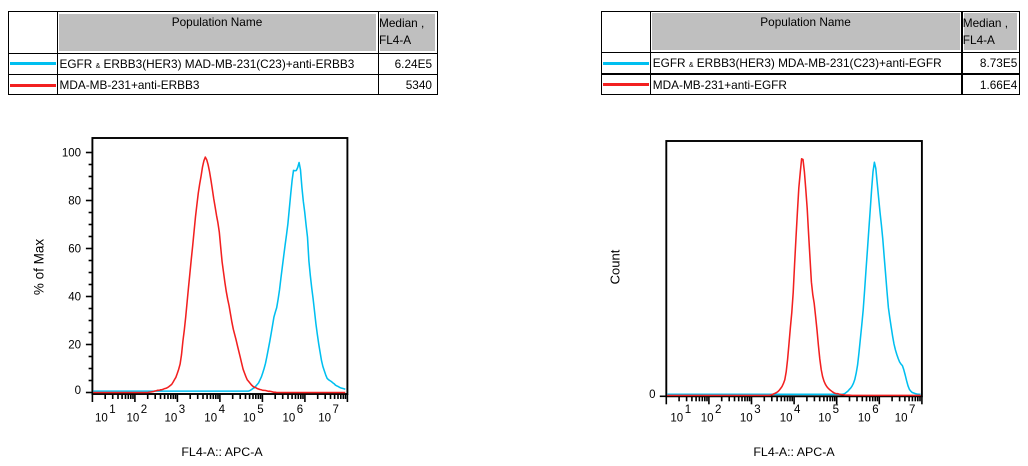 The image size is (1028, 466). I want to click on svg-text: 100, so click(71, 154).